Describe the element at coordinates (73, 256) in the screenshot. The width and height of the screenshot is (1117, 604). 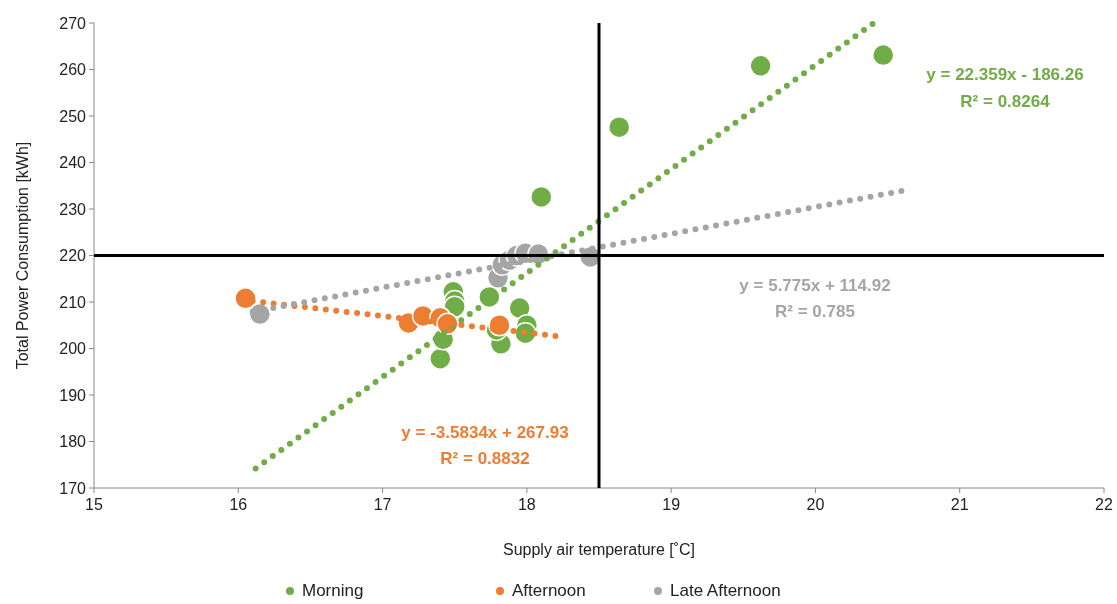
I see `y-tick-label: 220` at that location.